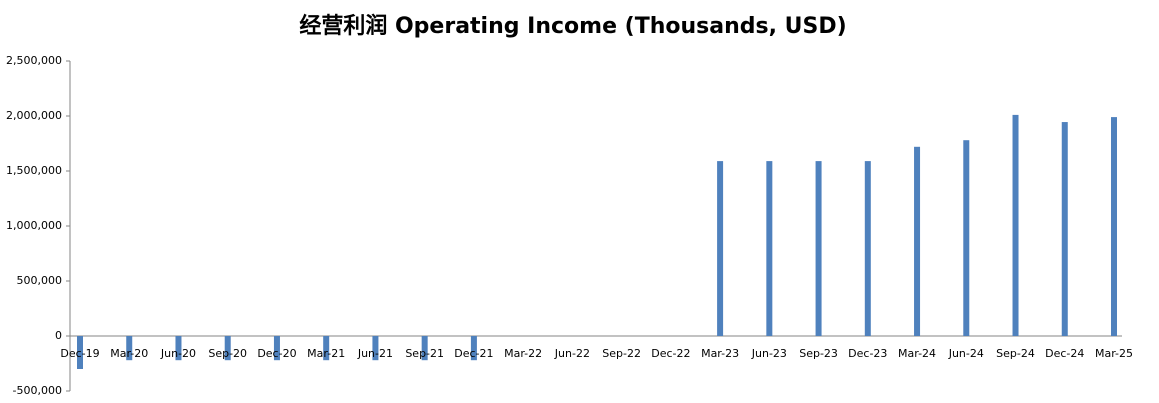 The width and height of the screenshot is (1159, 403). I want to click on y-tick-label: 2,500,000, so click(34, 60).